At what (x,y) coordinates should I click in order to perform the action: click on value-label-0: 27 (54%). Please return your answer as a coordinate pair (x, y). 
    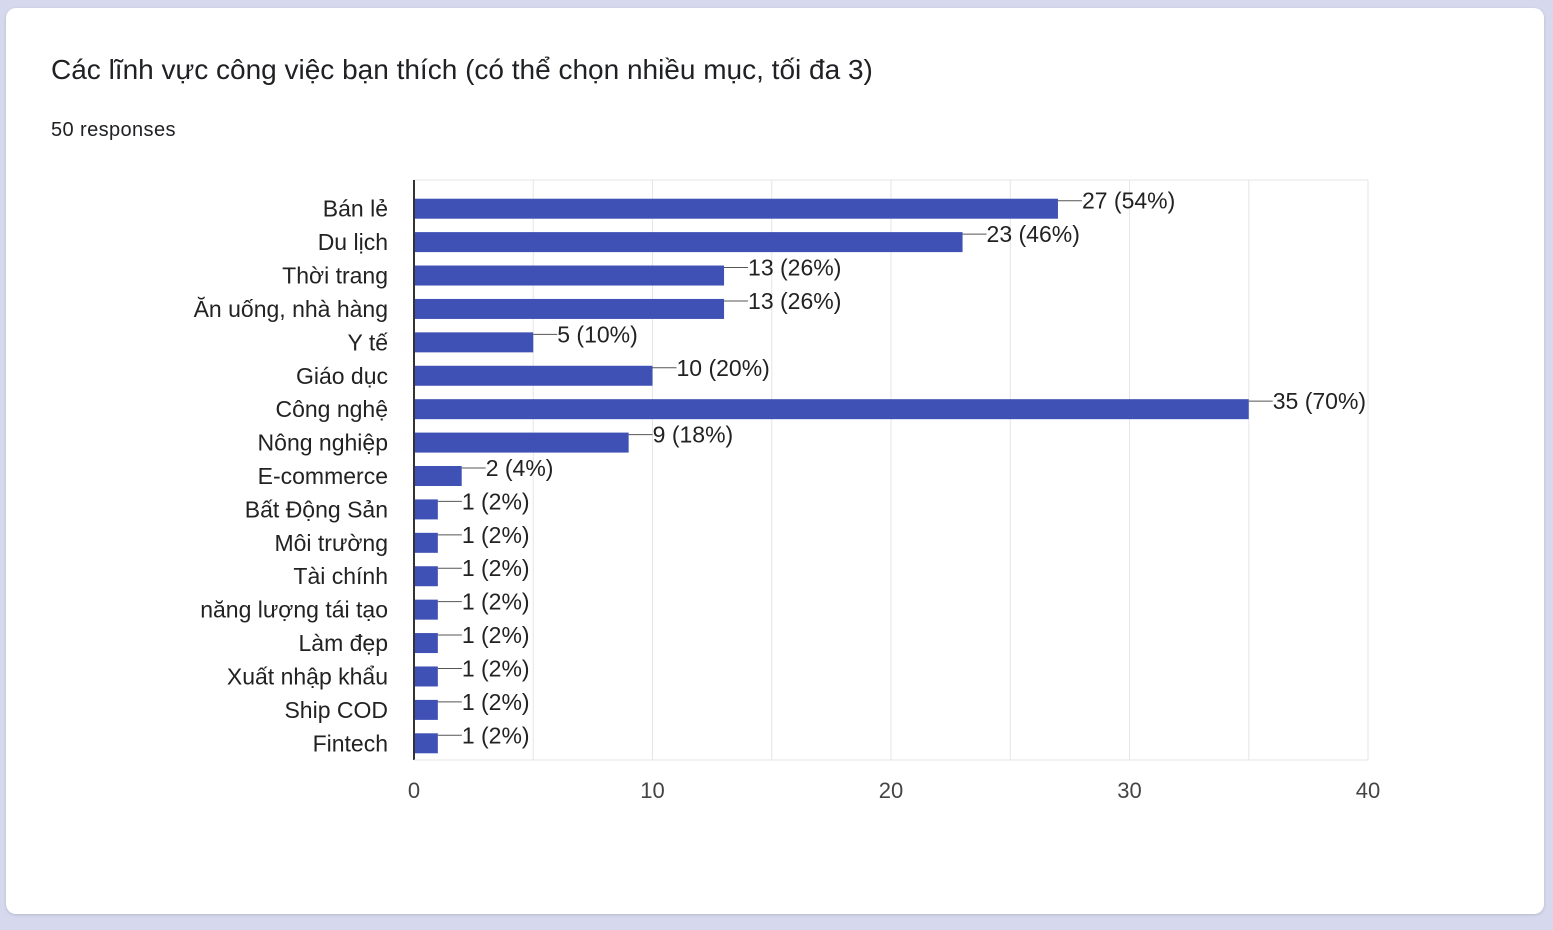
    Looking at the image, I should click on (1128, 201).